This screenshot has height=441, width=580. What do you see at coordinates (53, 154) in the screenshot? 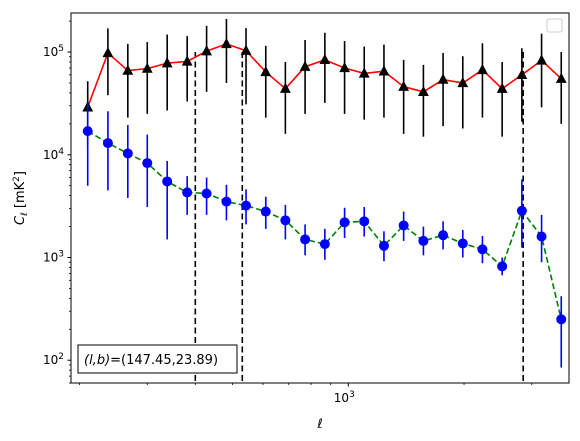
I see `y-tick-label-2: 104` at bounding box center [53, 154].